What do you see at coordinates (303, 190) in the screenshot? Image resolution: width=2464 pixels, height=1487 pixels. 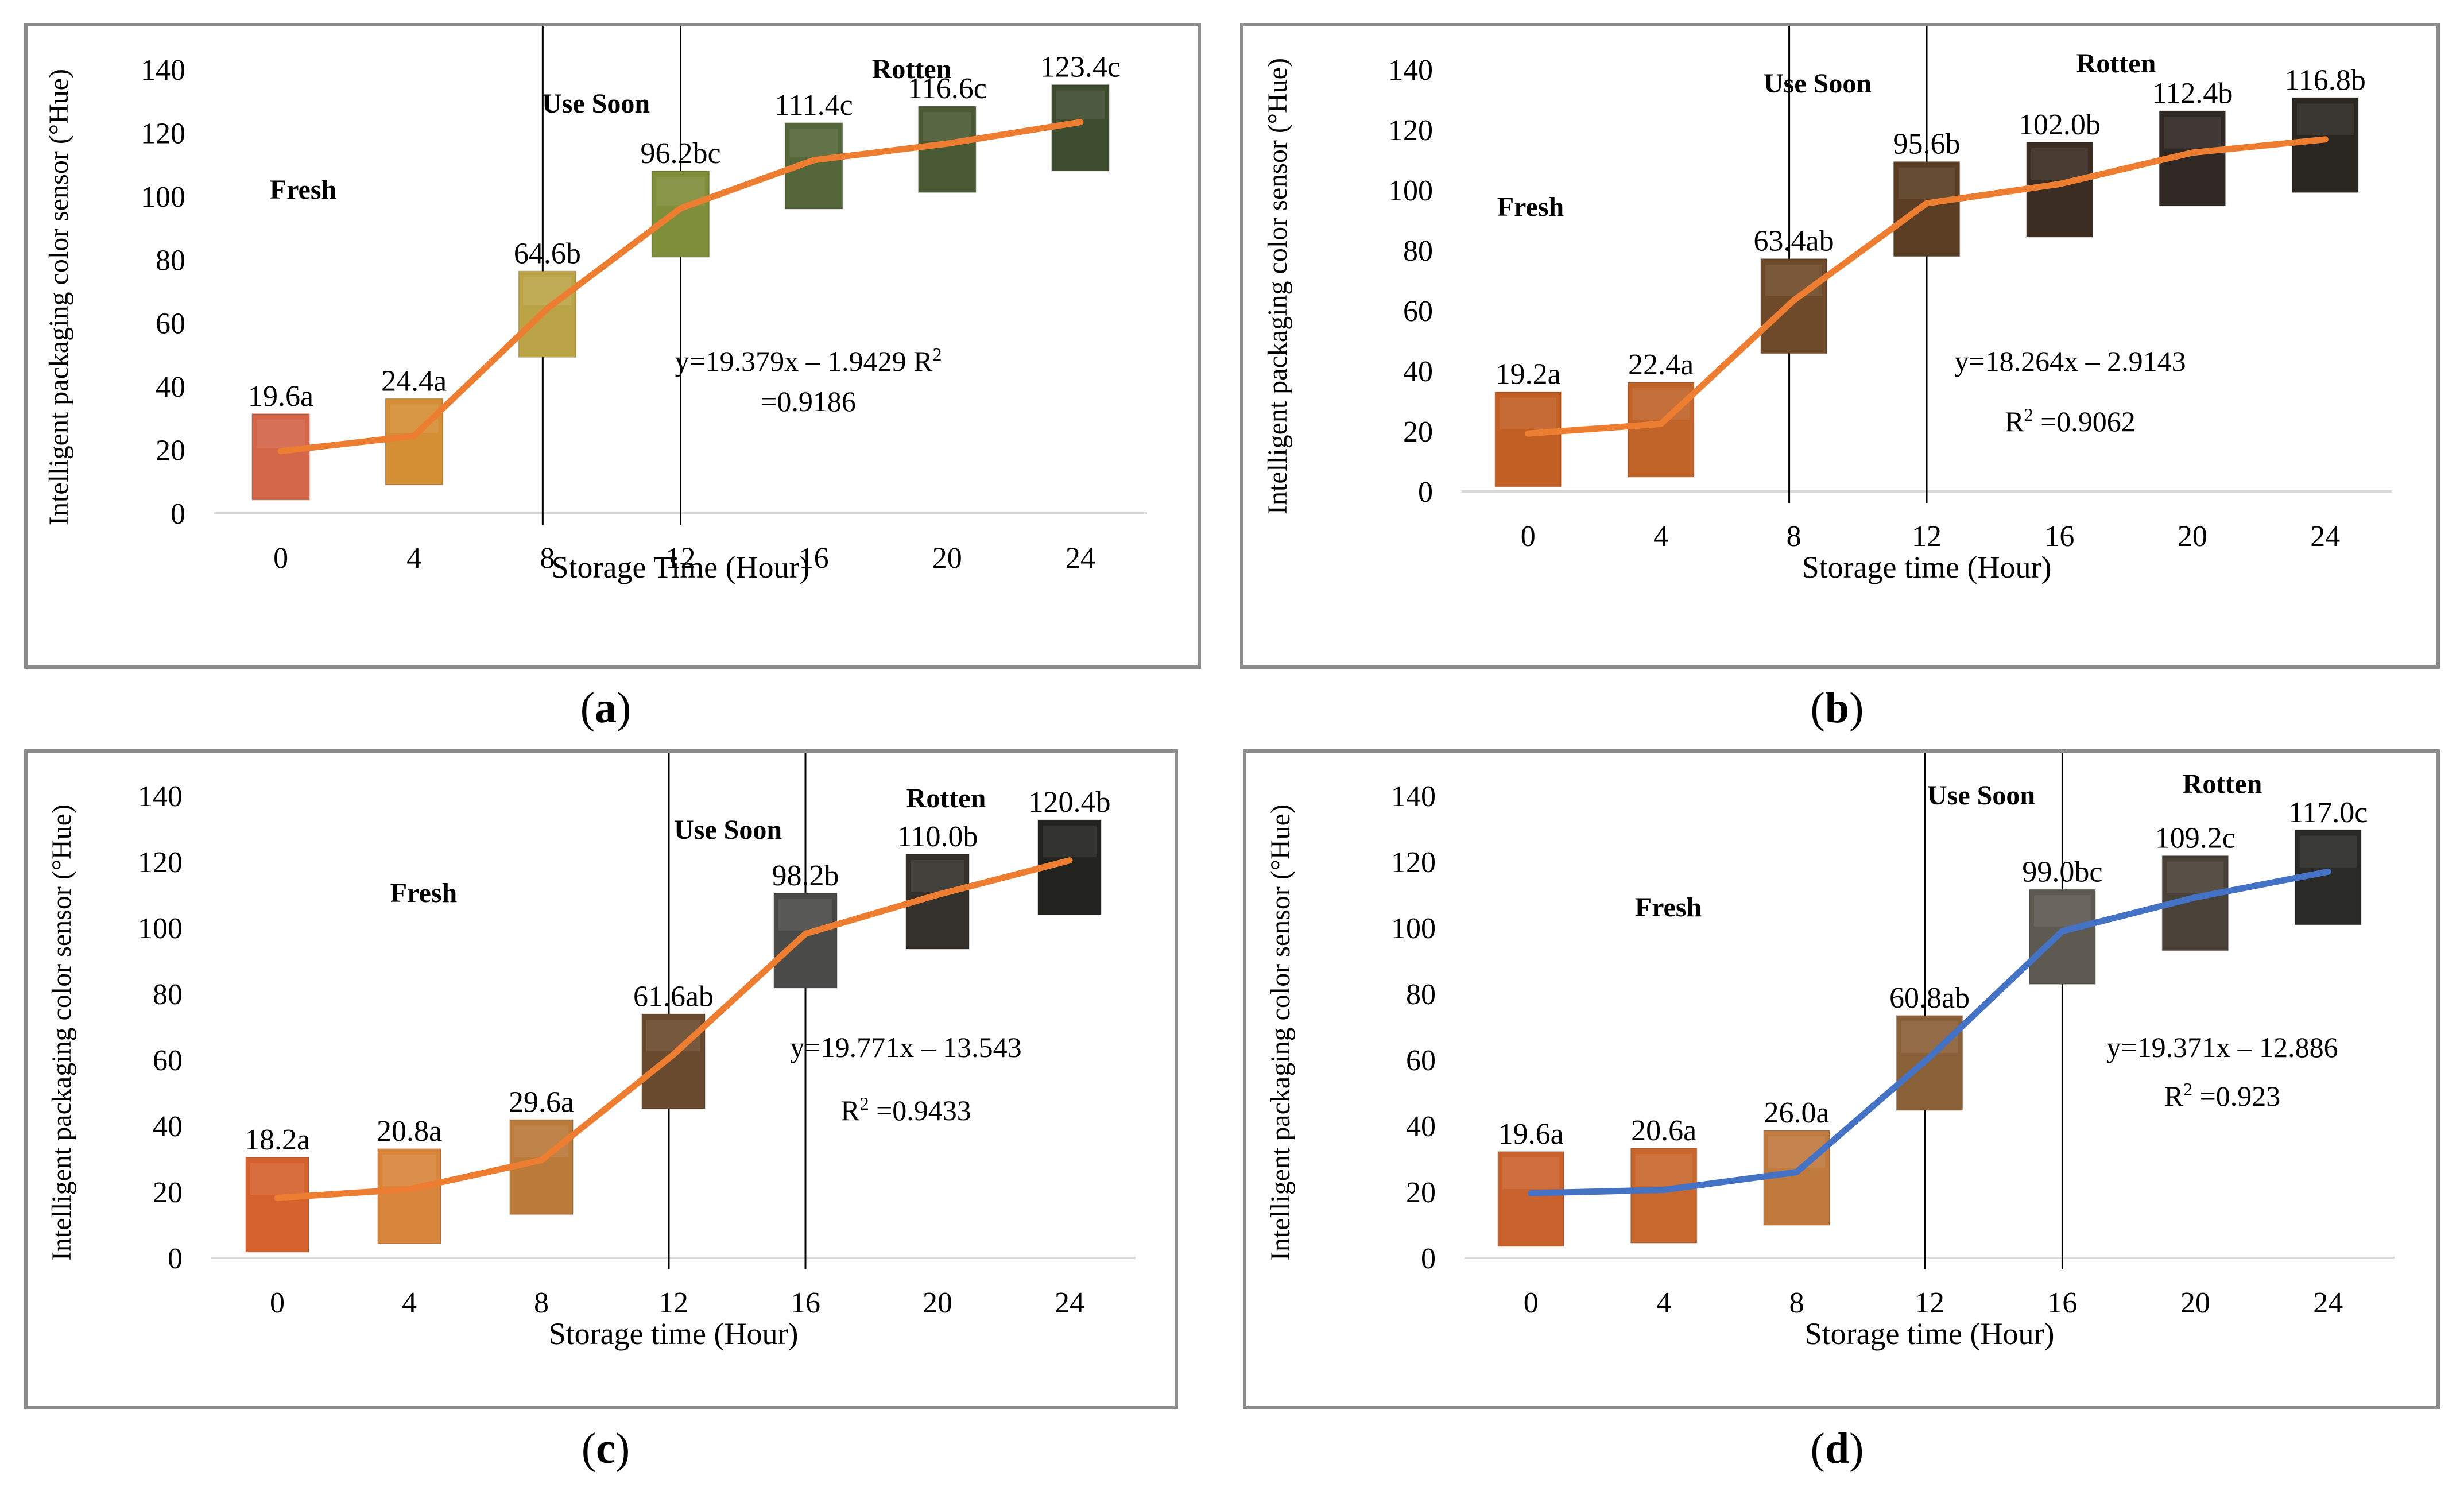 I see `zone-label-a-0: Fresh` at bounding box center [303, 190].